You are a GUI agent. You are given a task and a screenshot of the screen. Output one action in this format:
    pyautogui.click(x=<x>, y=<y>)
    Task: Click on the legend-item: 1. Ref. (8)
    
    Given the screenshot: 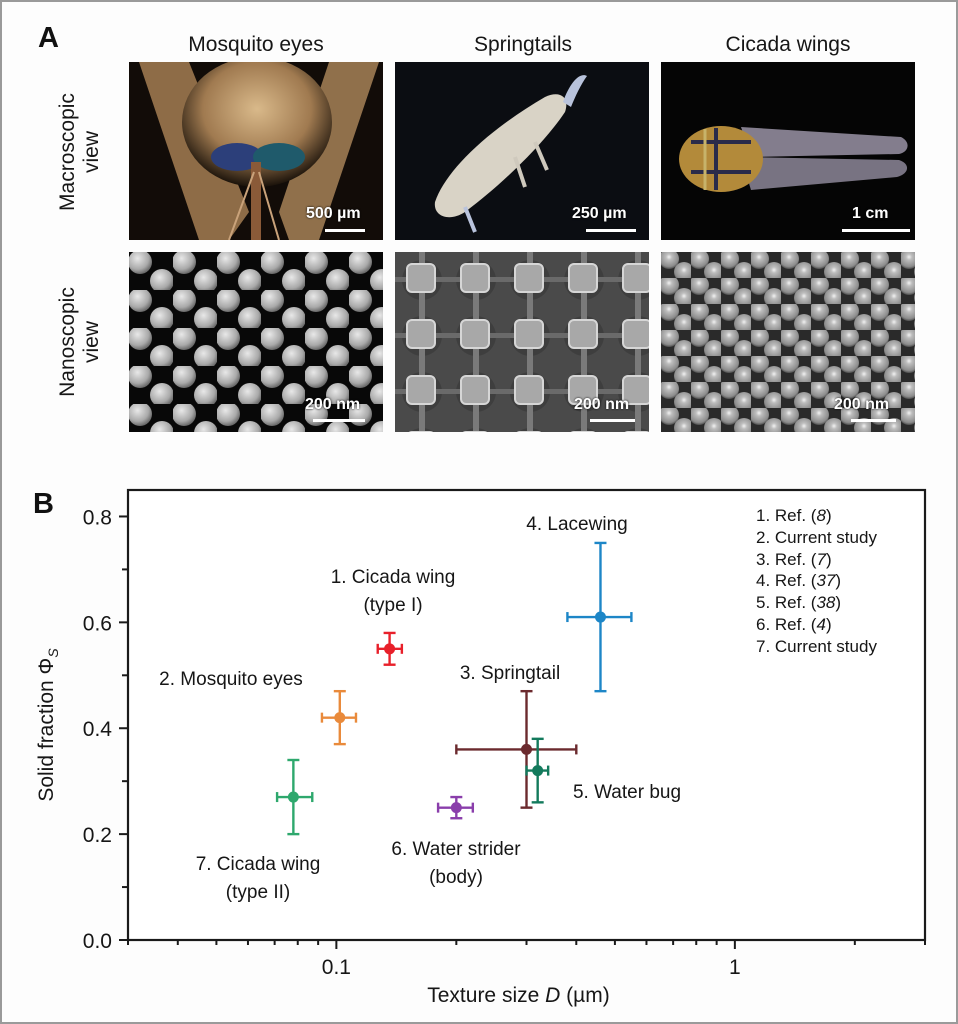 What is the action you would take?
    pyautogui.click(x=794, y=515)
    